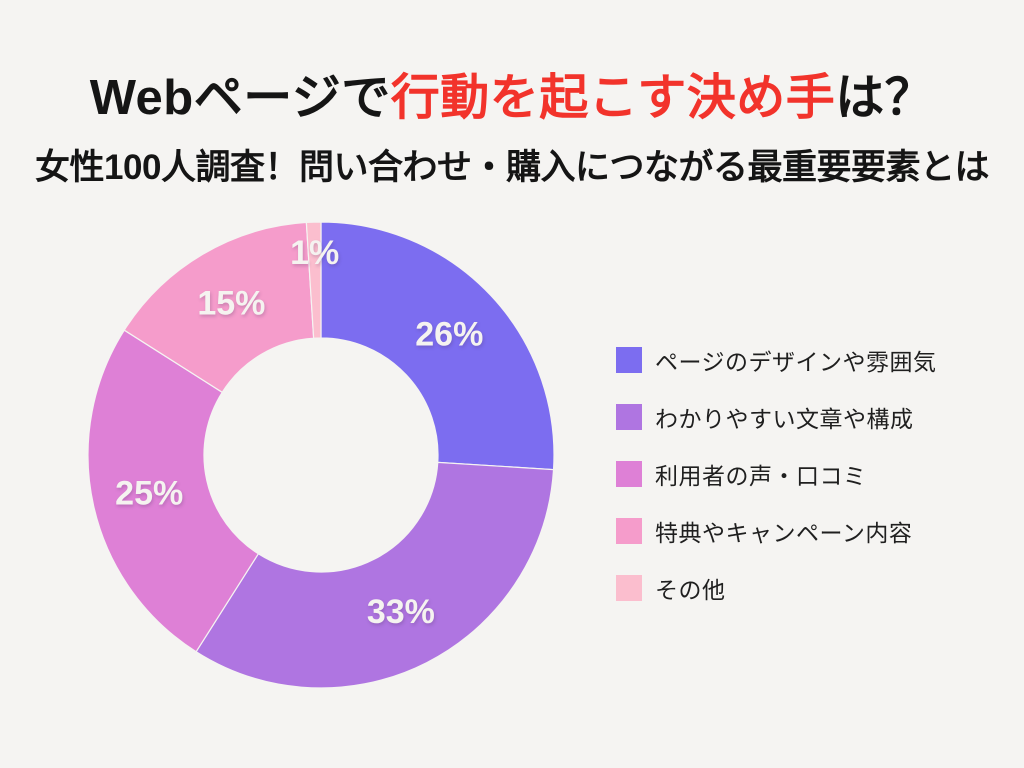 This screenshot has height=768, width=1024. What do you see at coordinates (784, 533) in the screenshot?
I see `legend-label: 特典やキャンペーン内容` at bounding box center [784, 533].